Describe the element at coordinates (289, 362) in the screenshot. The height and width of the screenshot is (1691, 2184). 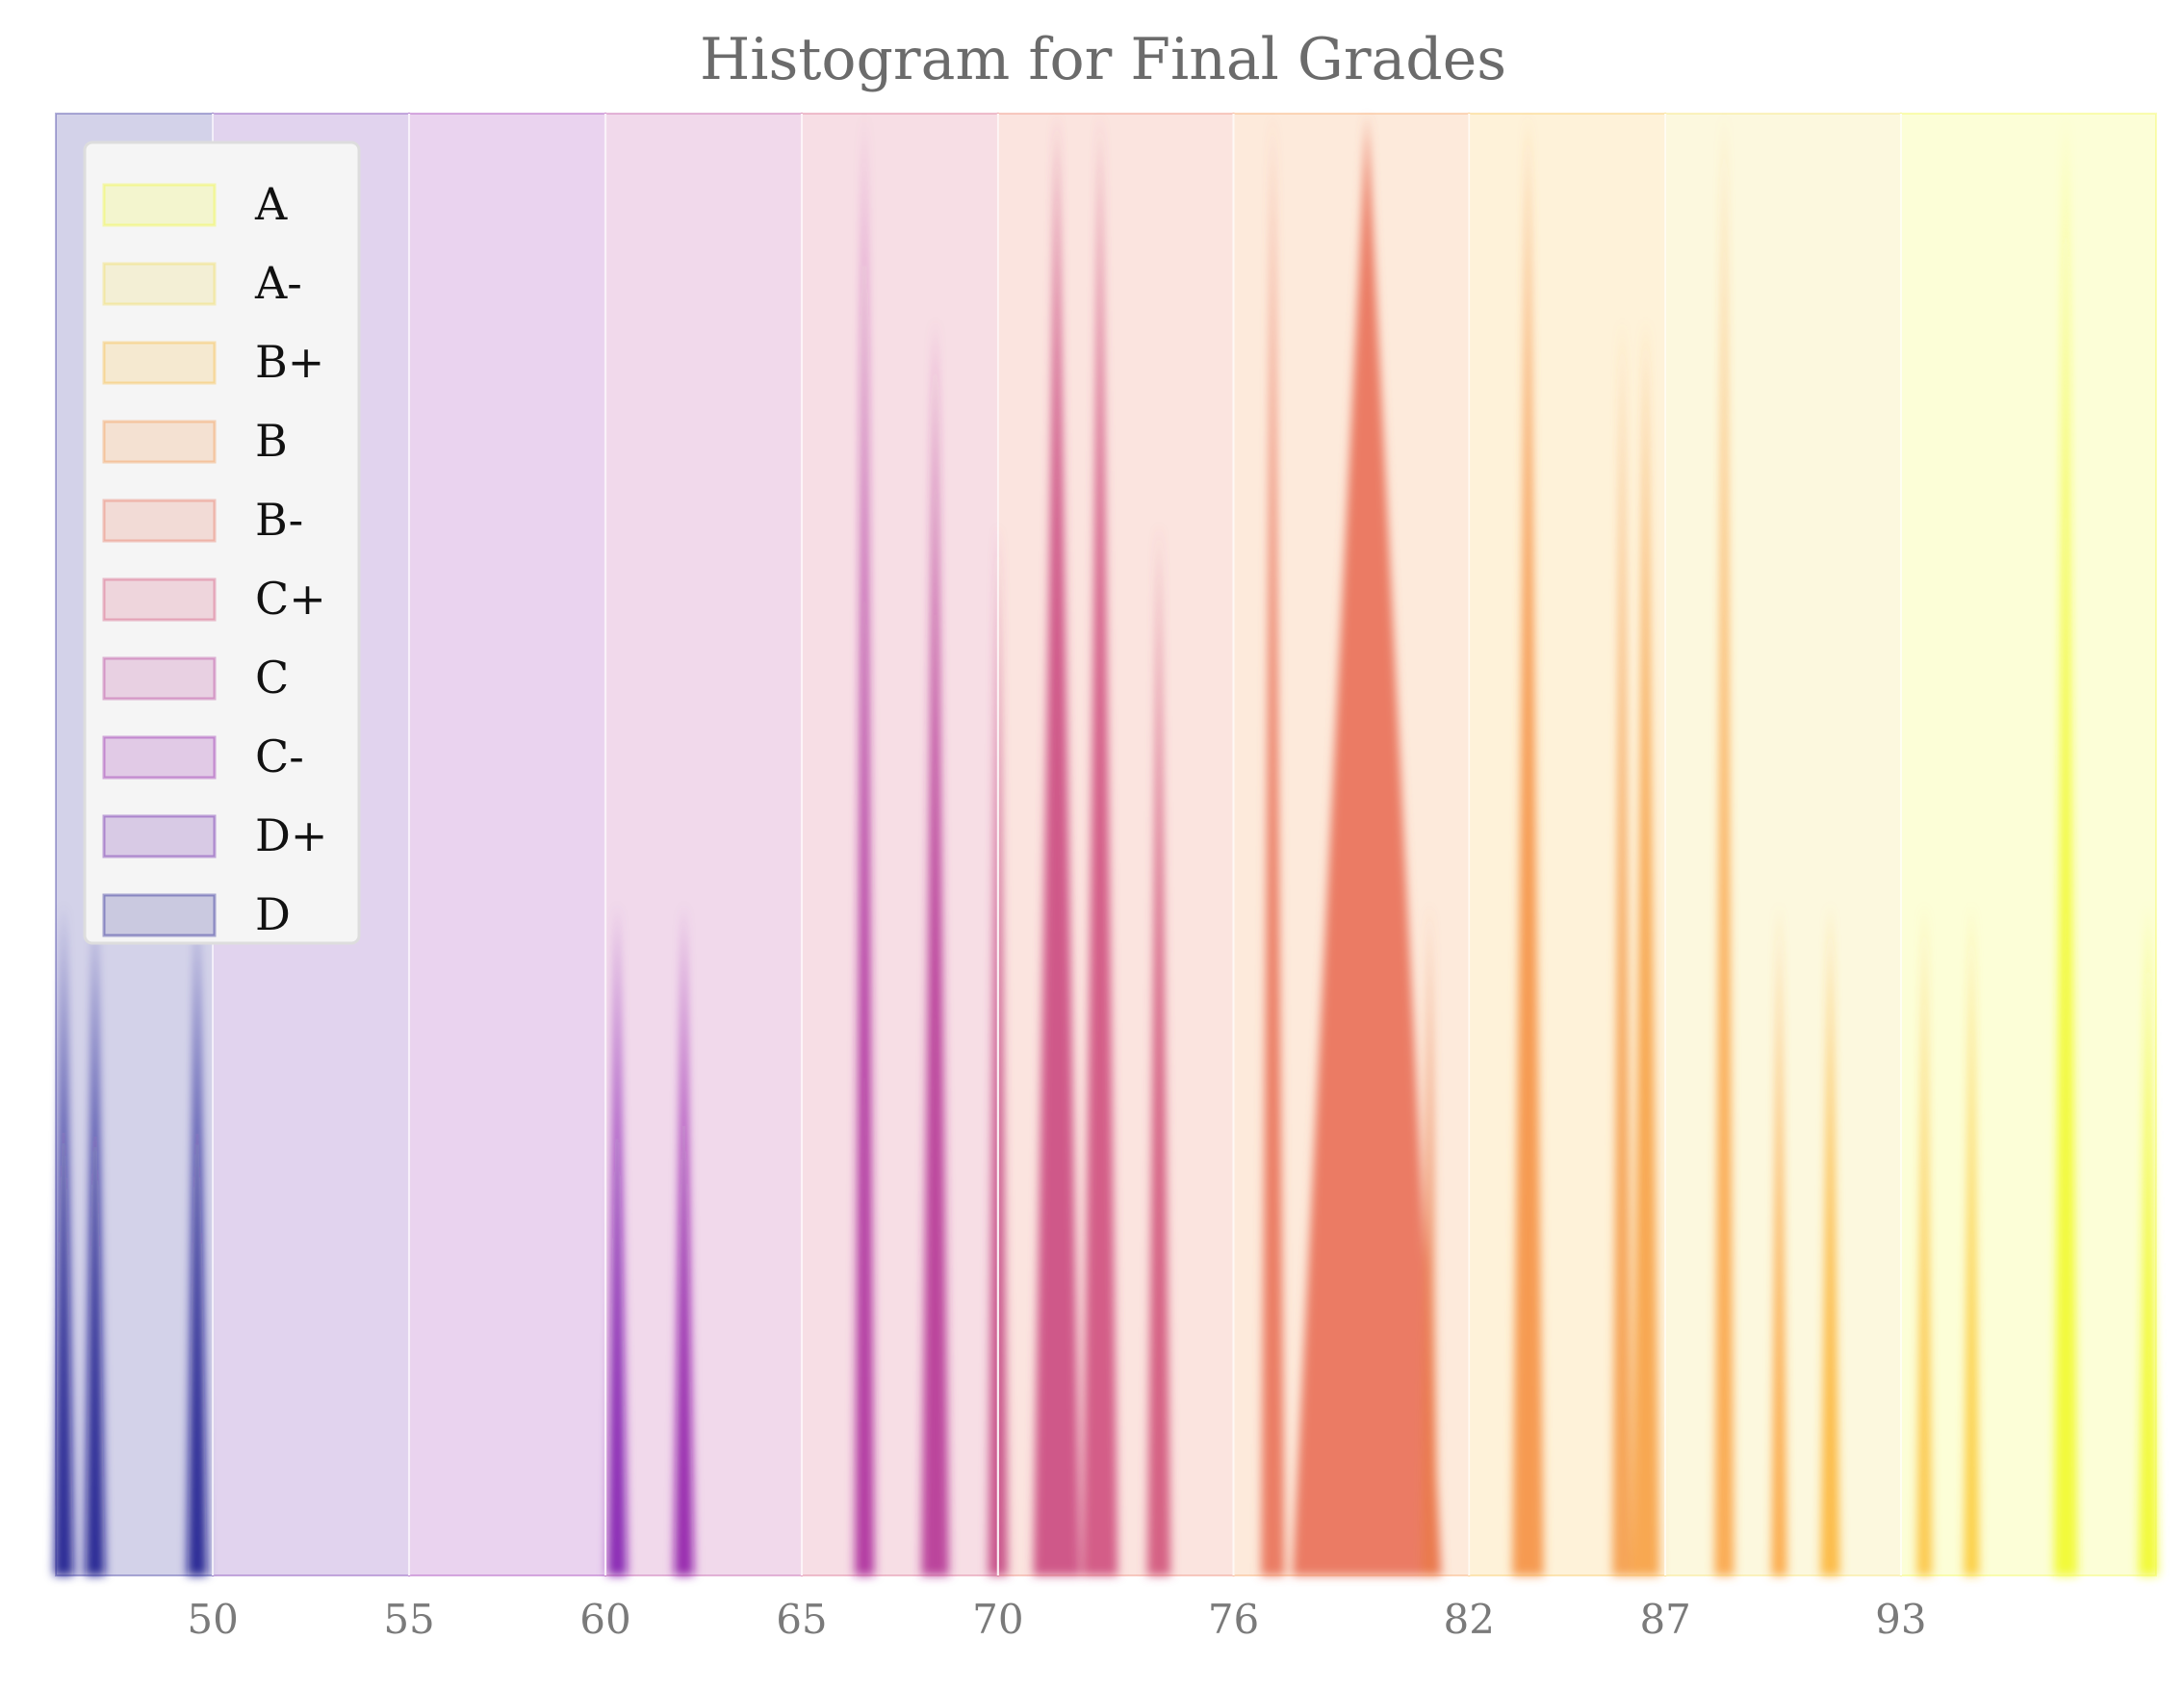
I see `legend-entry-bplus-label: B+` at that location.